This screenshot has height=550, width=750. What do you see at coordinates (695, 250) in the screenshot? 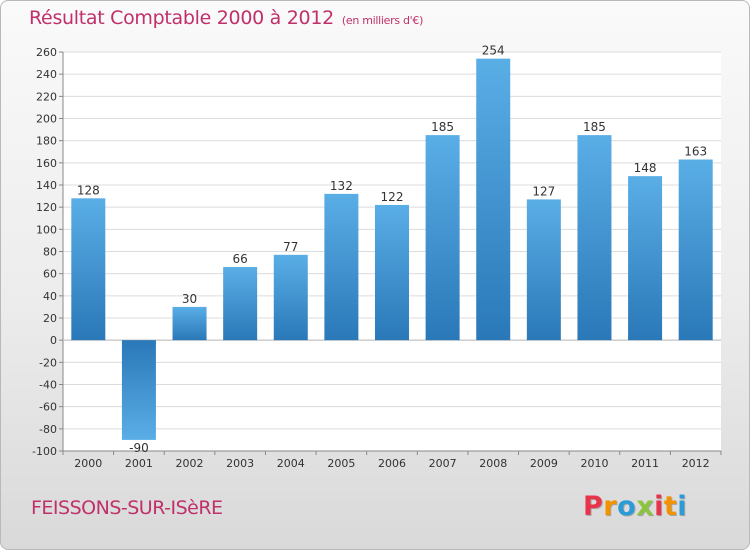
I see `bar-2012` at bounding box center [695, 250].